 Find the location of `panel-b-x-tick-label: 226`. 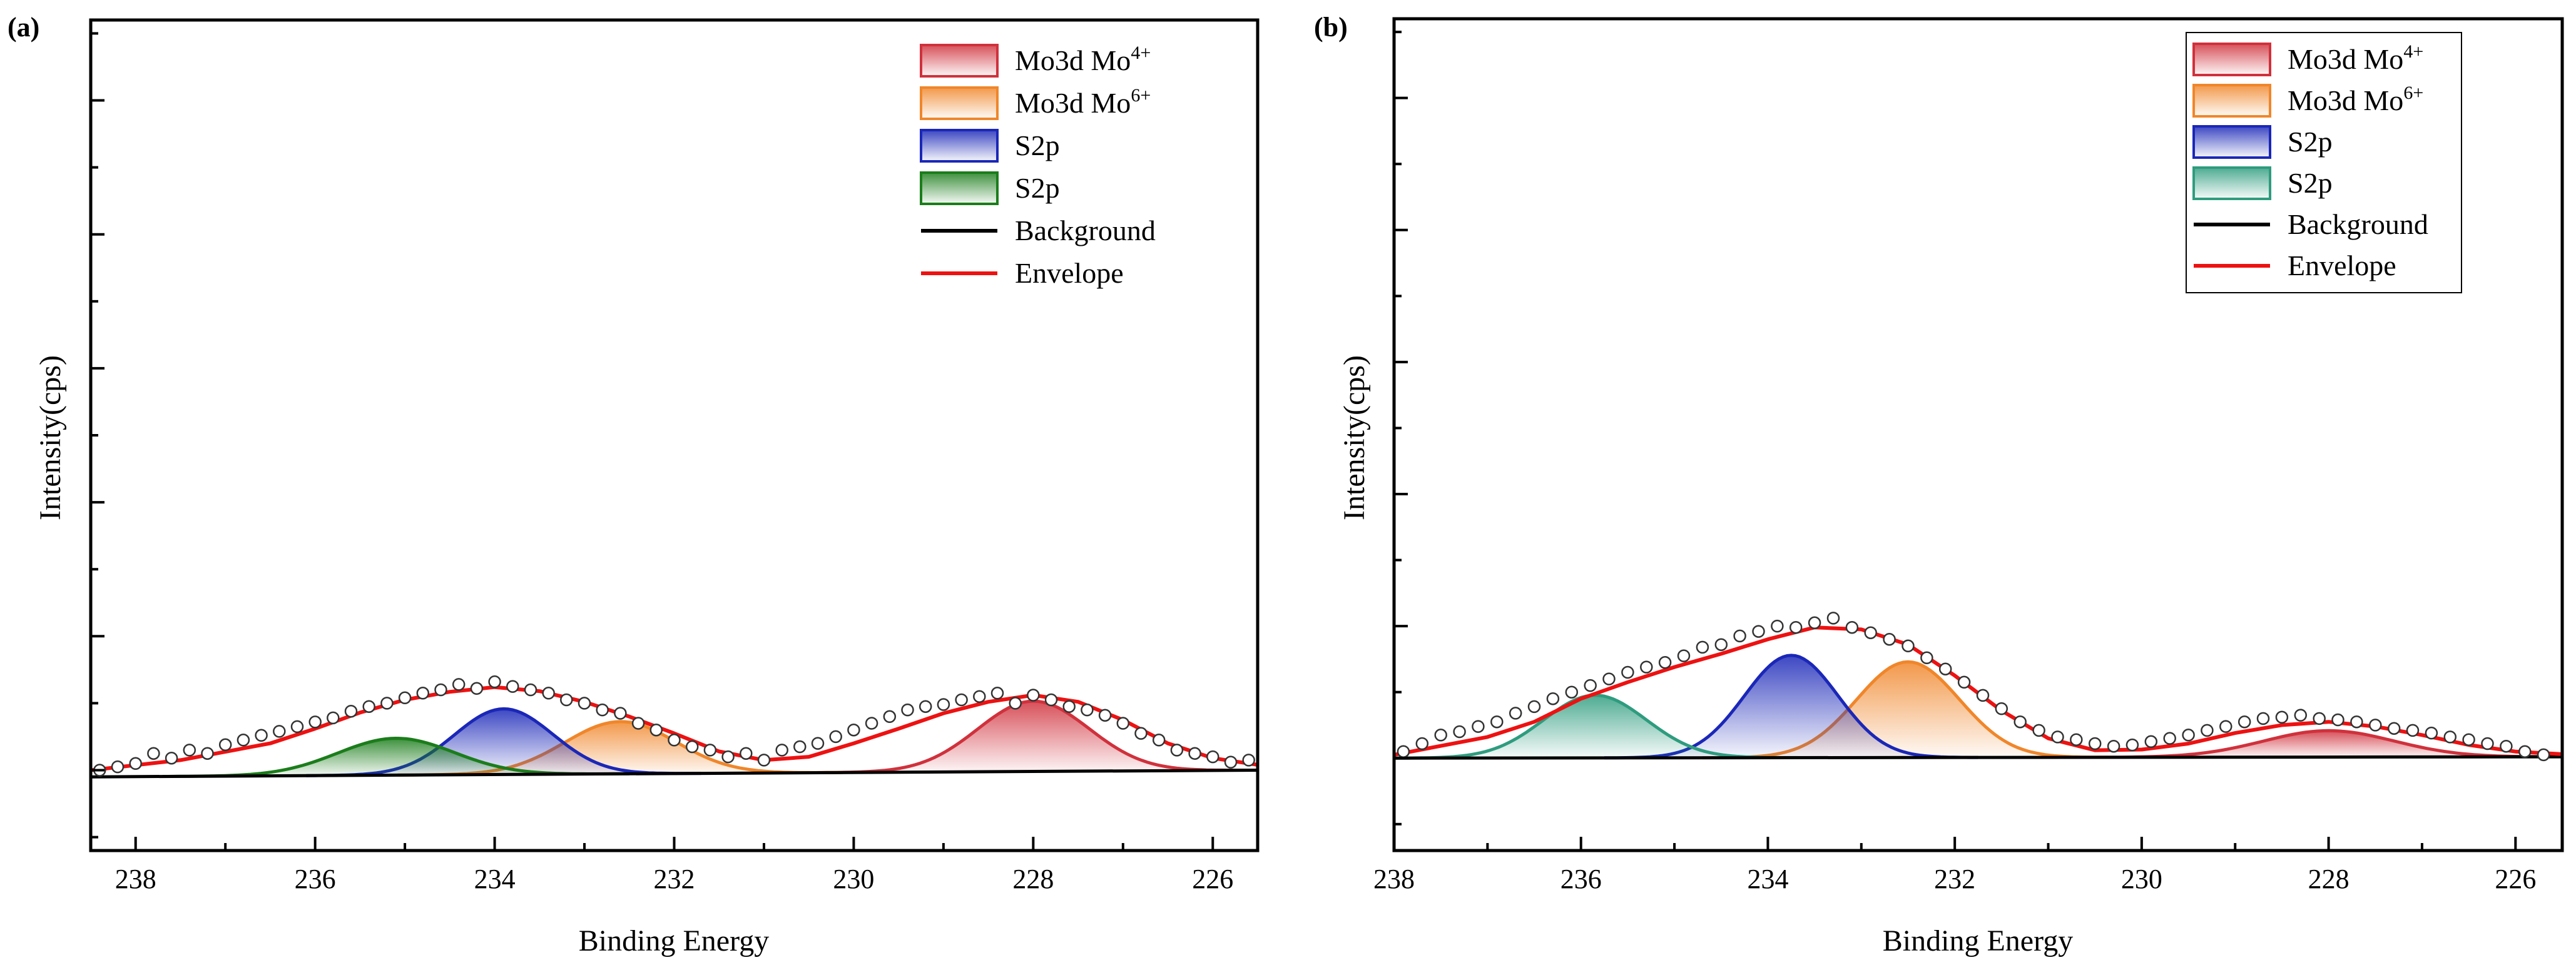

panel-b-x-tick-label: 226 is located at coordinates (2515, 879).